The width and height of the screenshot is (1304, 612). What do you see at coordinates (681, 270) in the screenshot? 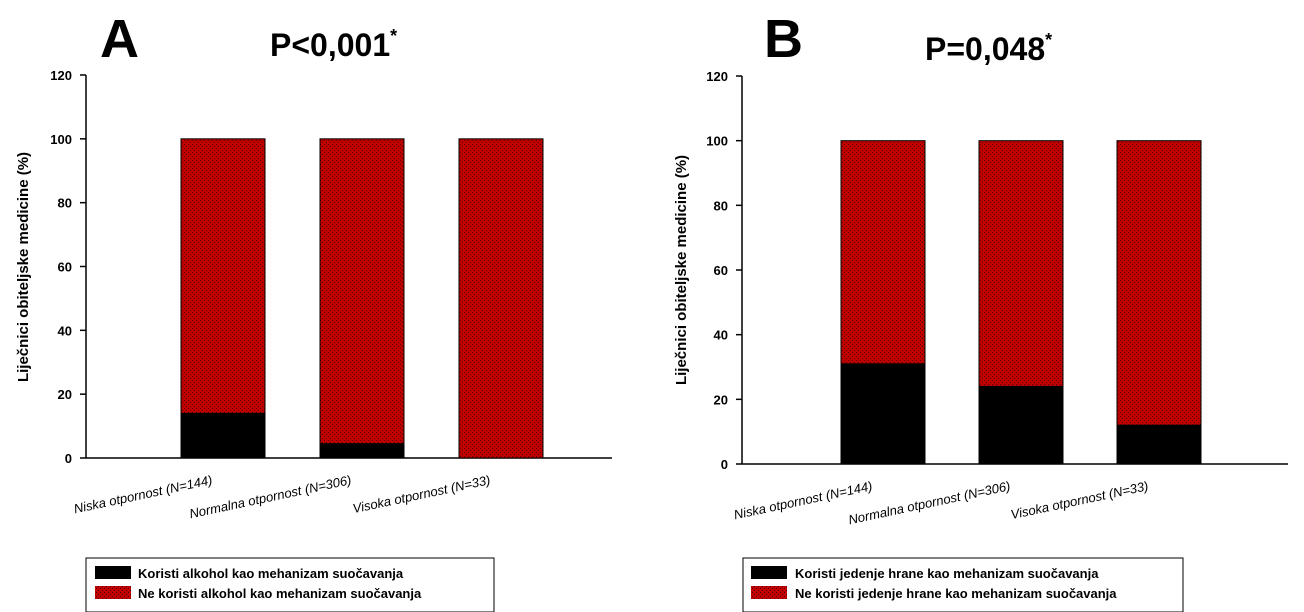
I see `panel-b-ylabel: Liječnici obiteljske medicine (%)` at bounding box center [681, 270].